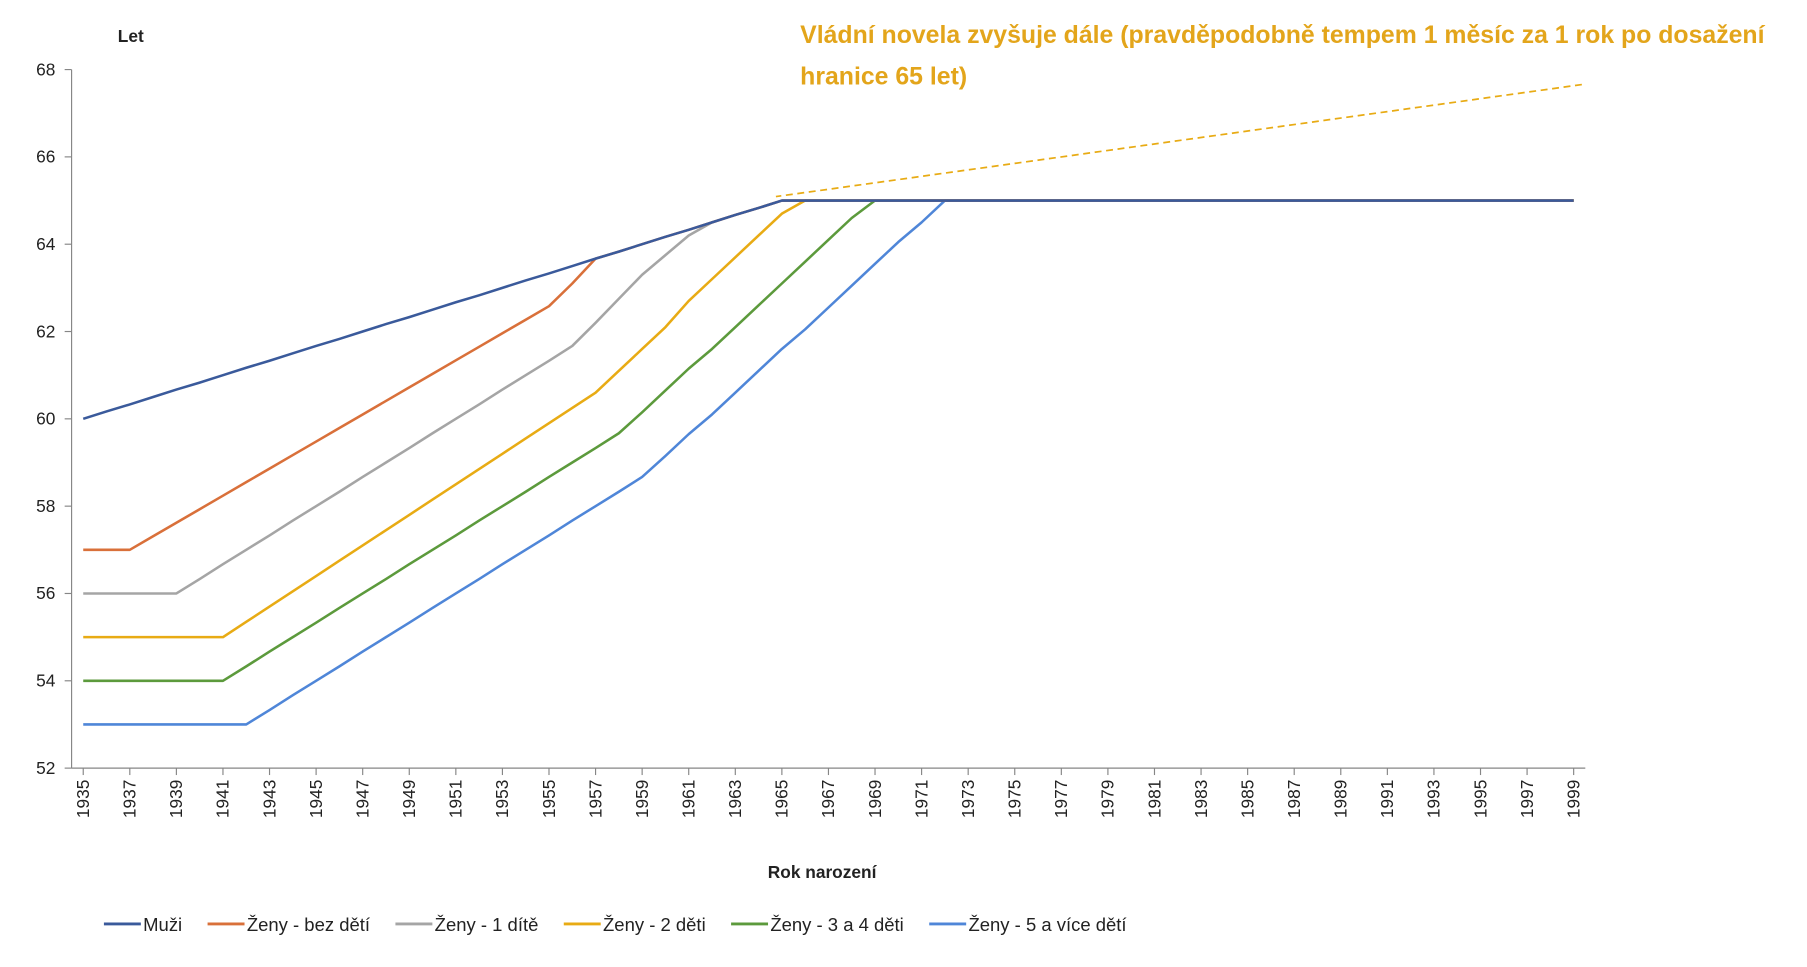 The image size is (1807, 967). What do you see at coordinates (45, 593) in the screenshot?
I see `y-tick-label: 56` at bounding box center [45, 593].